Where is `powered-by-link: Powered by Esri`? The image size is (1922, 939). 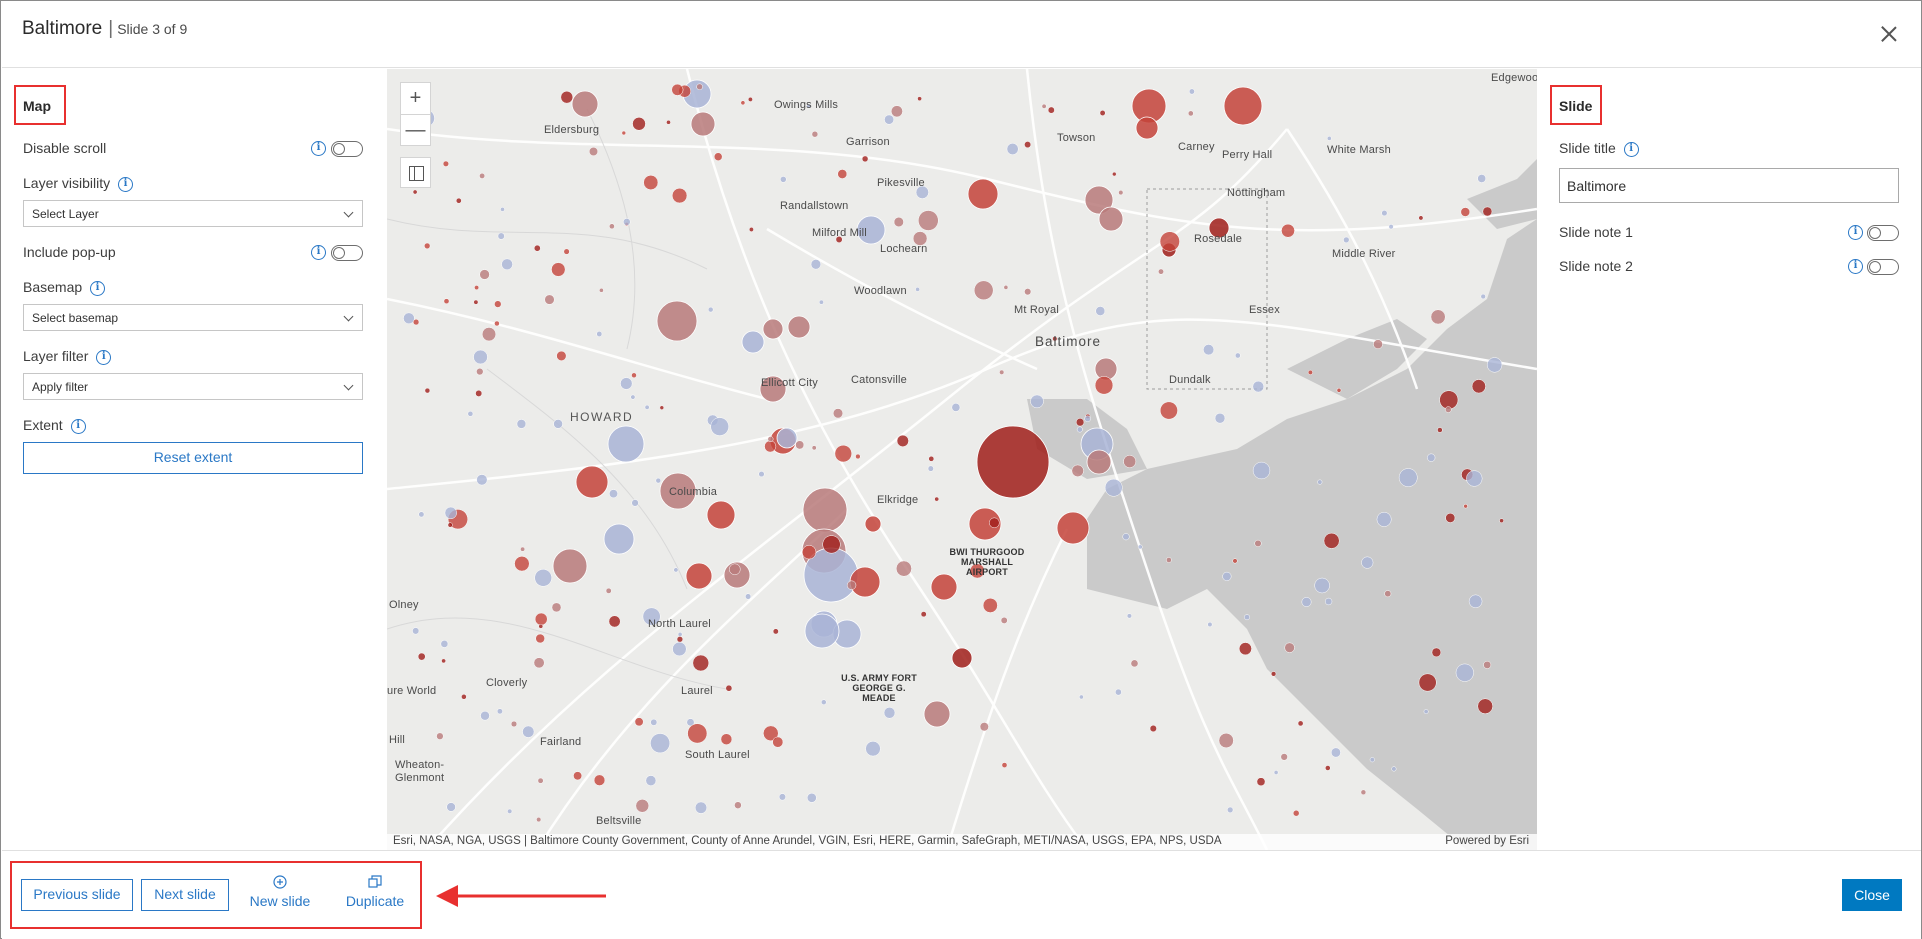 powered-by-link: Powered by Esri is located at coordinates (1487, 841).